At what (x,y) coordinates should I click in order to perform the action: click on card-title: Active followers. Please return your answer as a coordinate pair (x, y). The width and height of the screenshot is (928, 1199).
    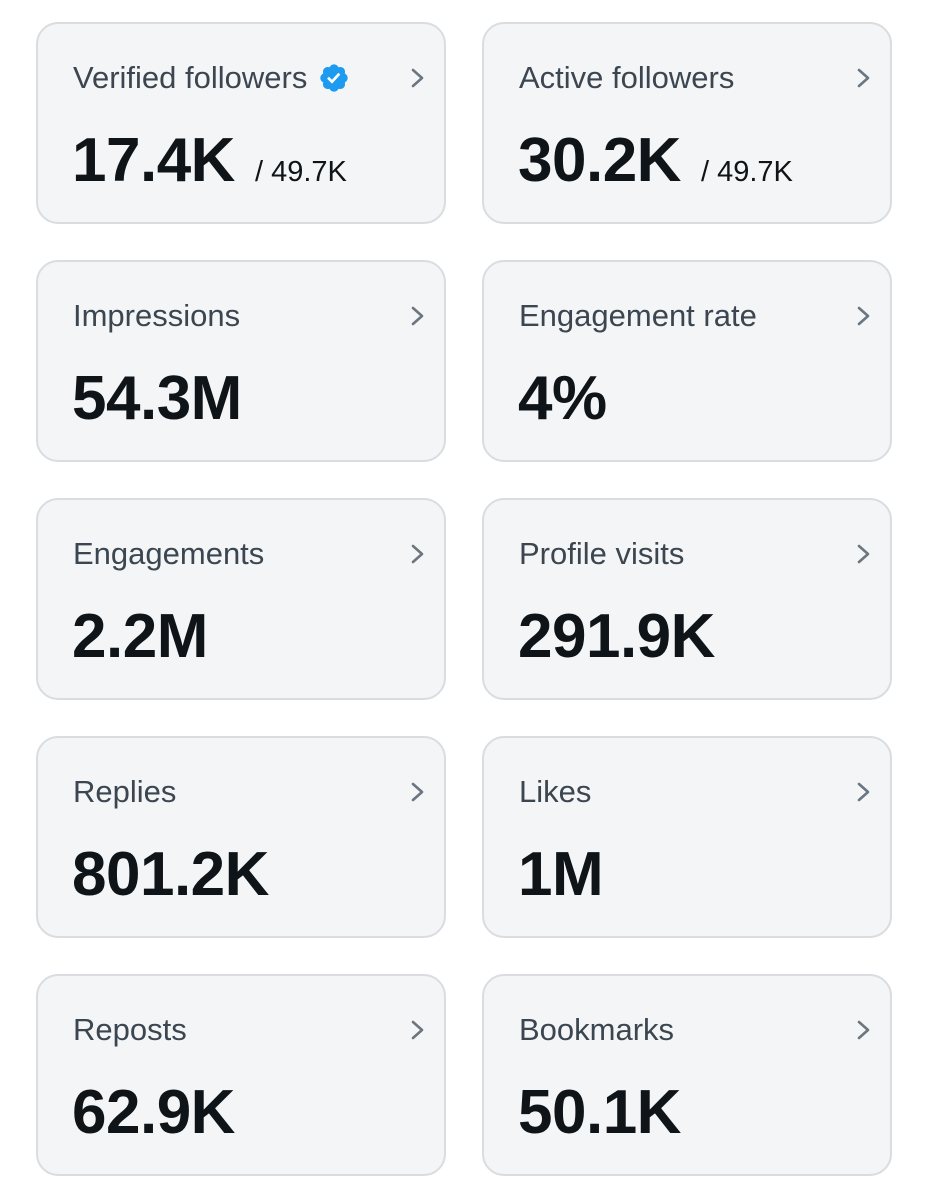
    Looking at the image, I should click on (626, 78).